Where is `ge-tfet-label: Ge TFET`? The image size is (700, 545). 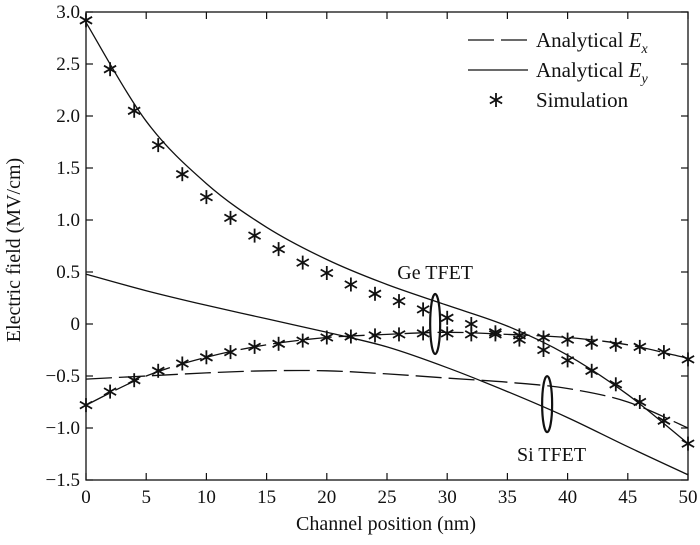
ge-tfet-label: Ge TFET is located at coordinates (435, 273).